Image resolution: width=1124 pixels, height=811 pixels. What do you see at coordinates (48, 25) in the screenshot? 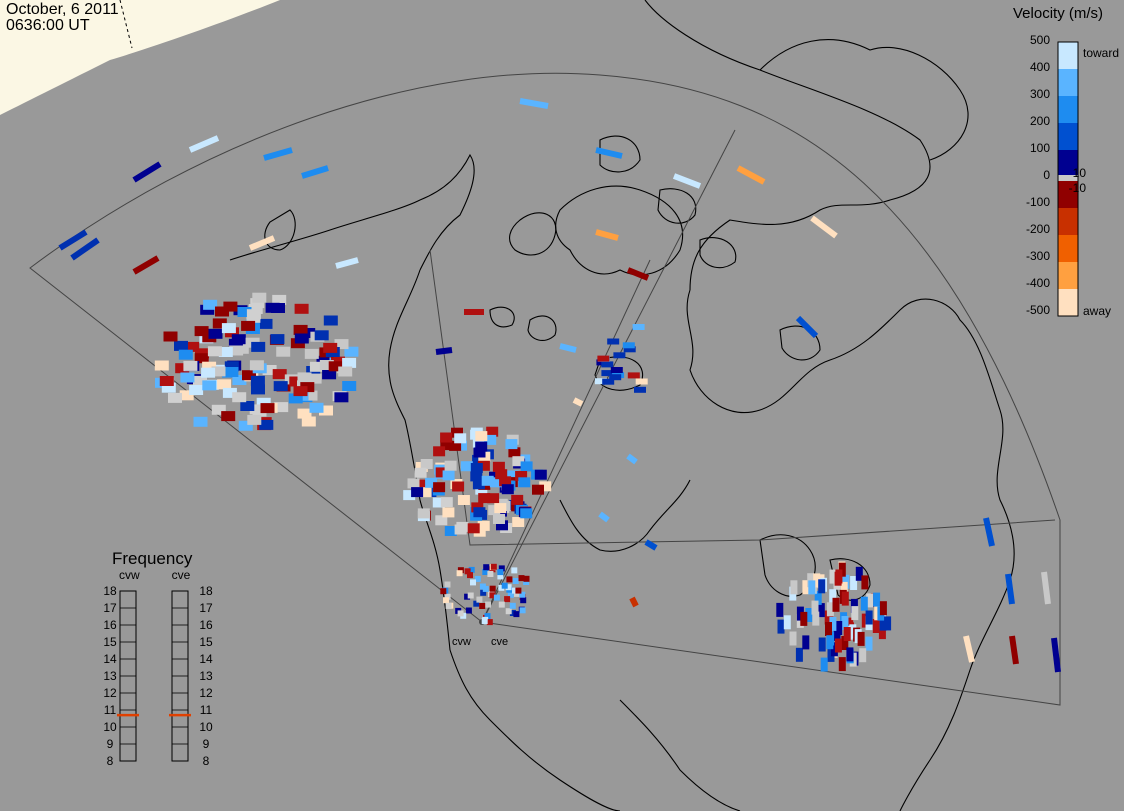
I see `plot-time: 0636:00 UT` at bounding box center [48, 25].